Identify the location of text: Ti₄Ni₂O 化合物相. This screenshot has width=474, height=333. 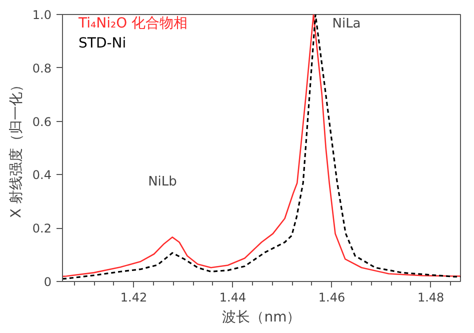
(133, 24).